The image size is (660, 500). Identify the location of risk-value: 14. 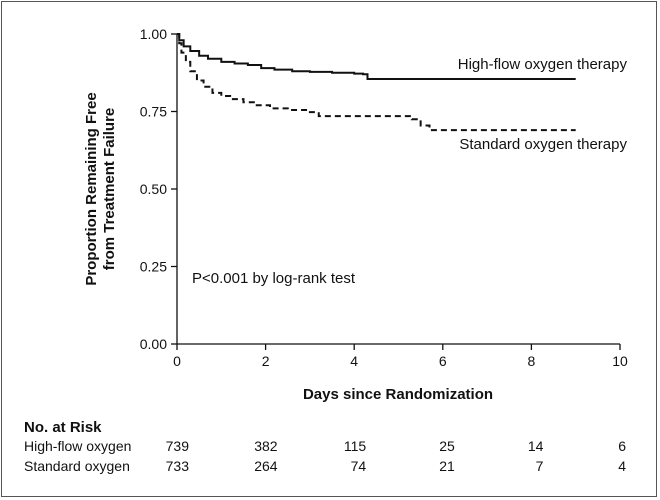
(536, 446).